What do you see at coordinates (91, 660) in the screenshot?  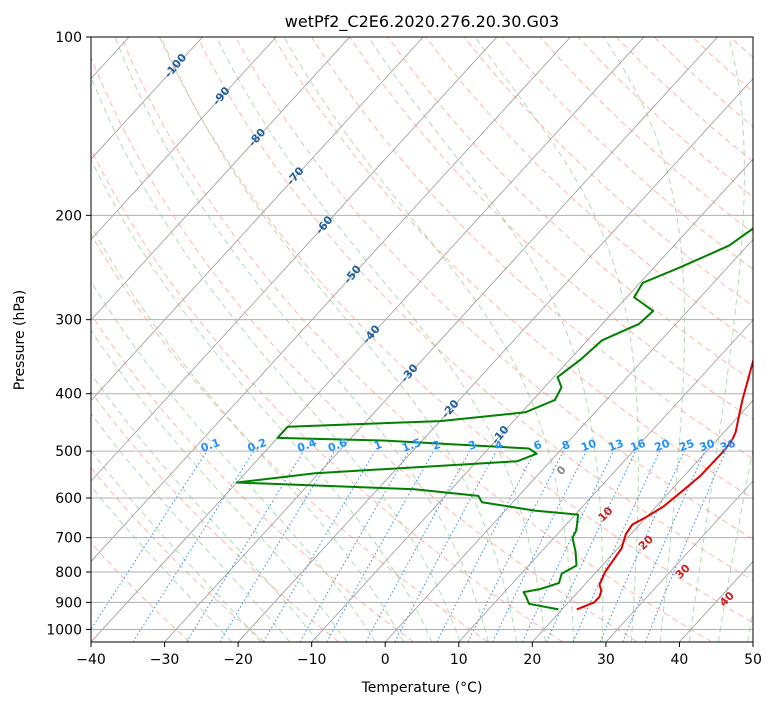 I see `x-tick-label: −40` at bounding box center [91, 660].